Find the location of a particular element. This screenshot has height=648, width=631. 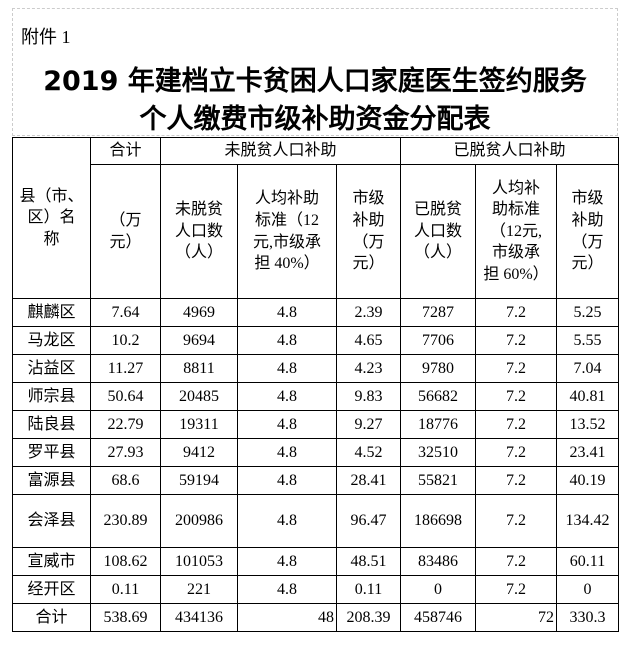

table-cell: 68.6 is located at coordinates (125, 480).